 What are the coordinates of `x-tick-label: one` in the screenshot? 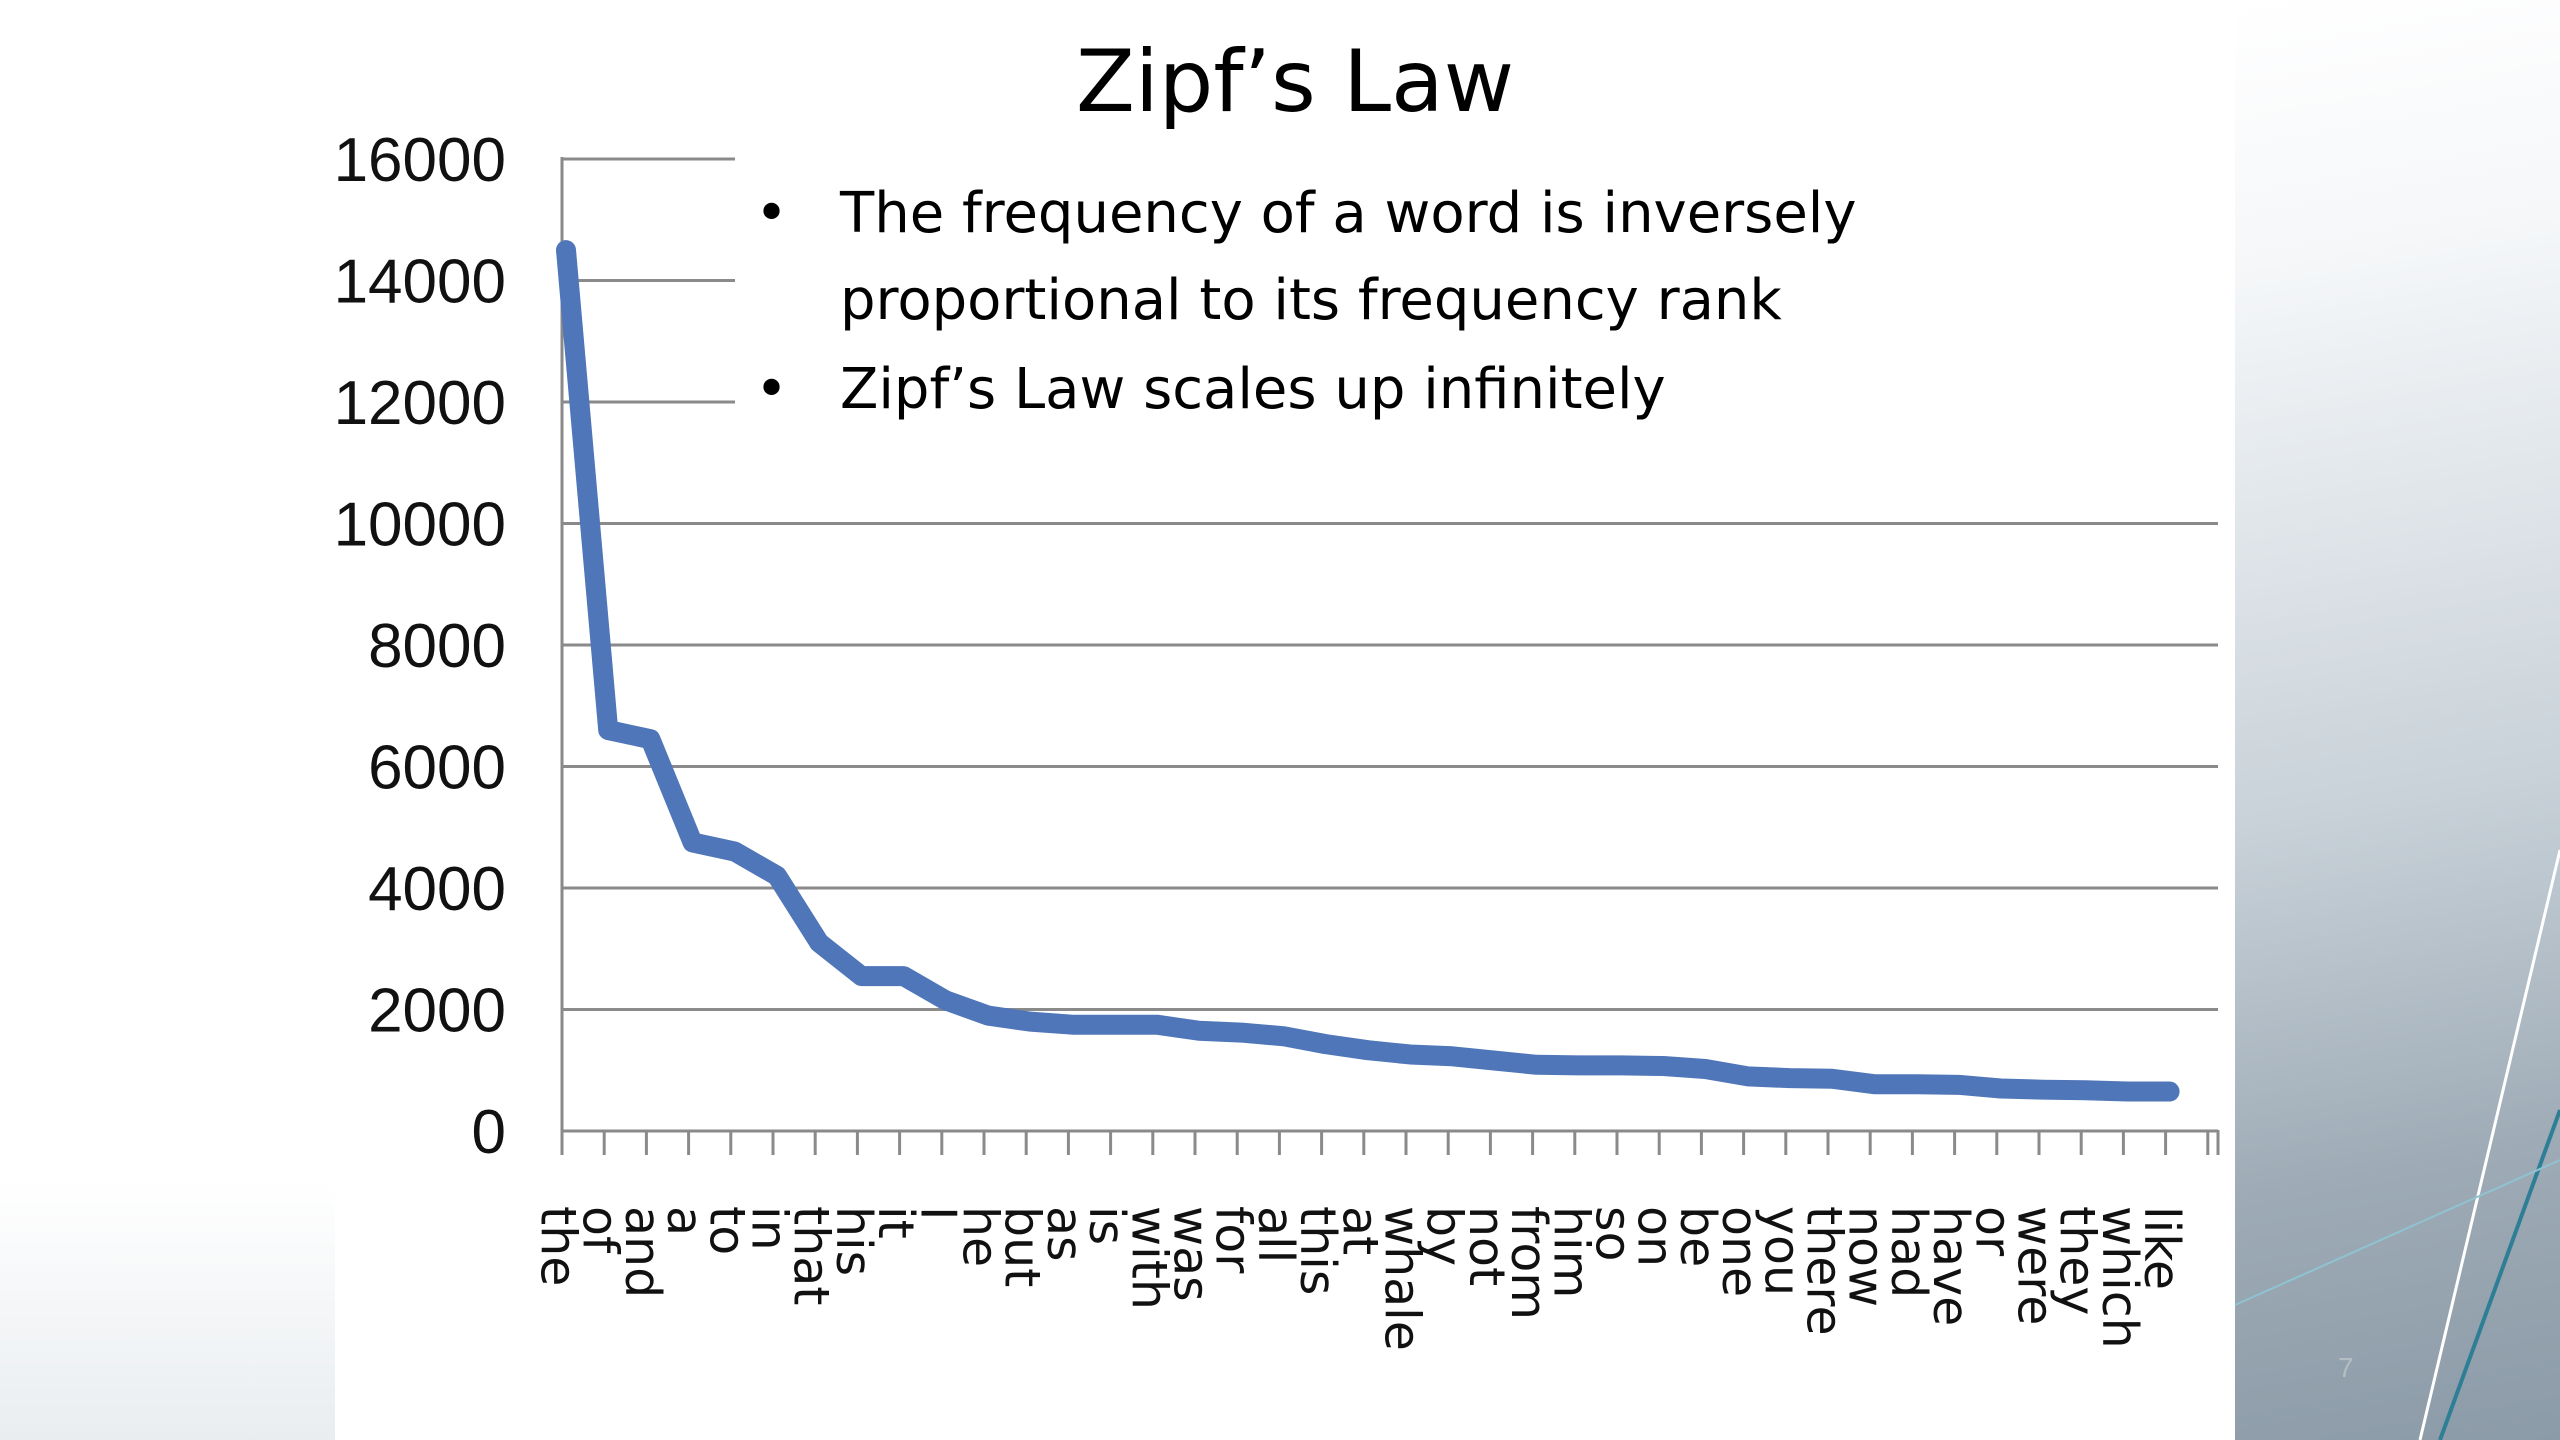 It's located at (1739, 1251).